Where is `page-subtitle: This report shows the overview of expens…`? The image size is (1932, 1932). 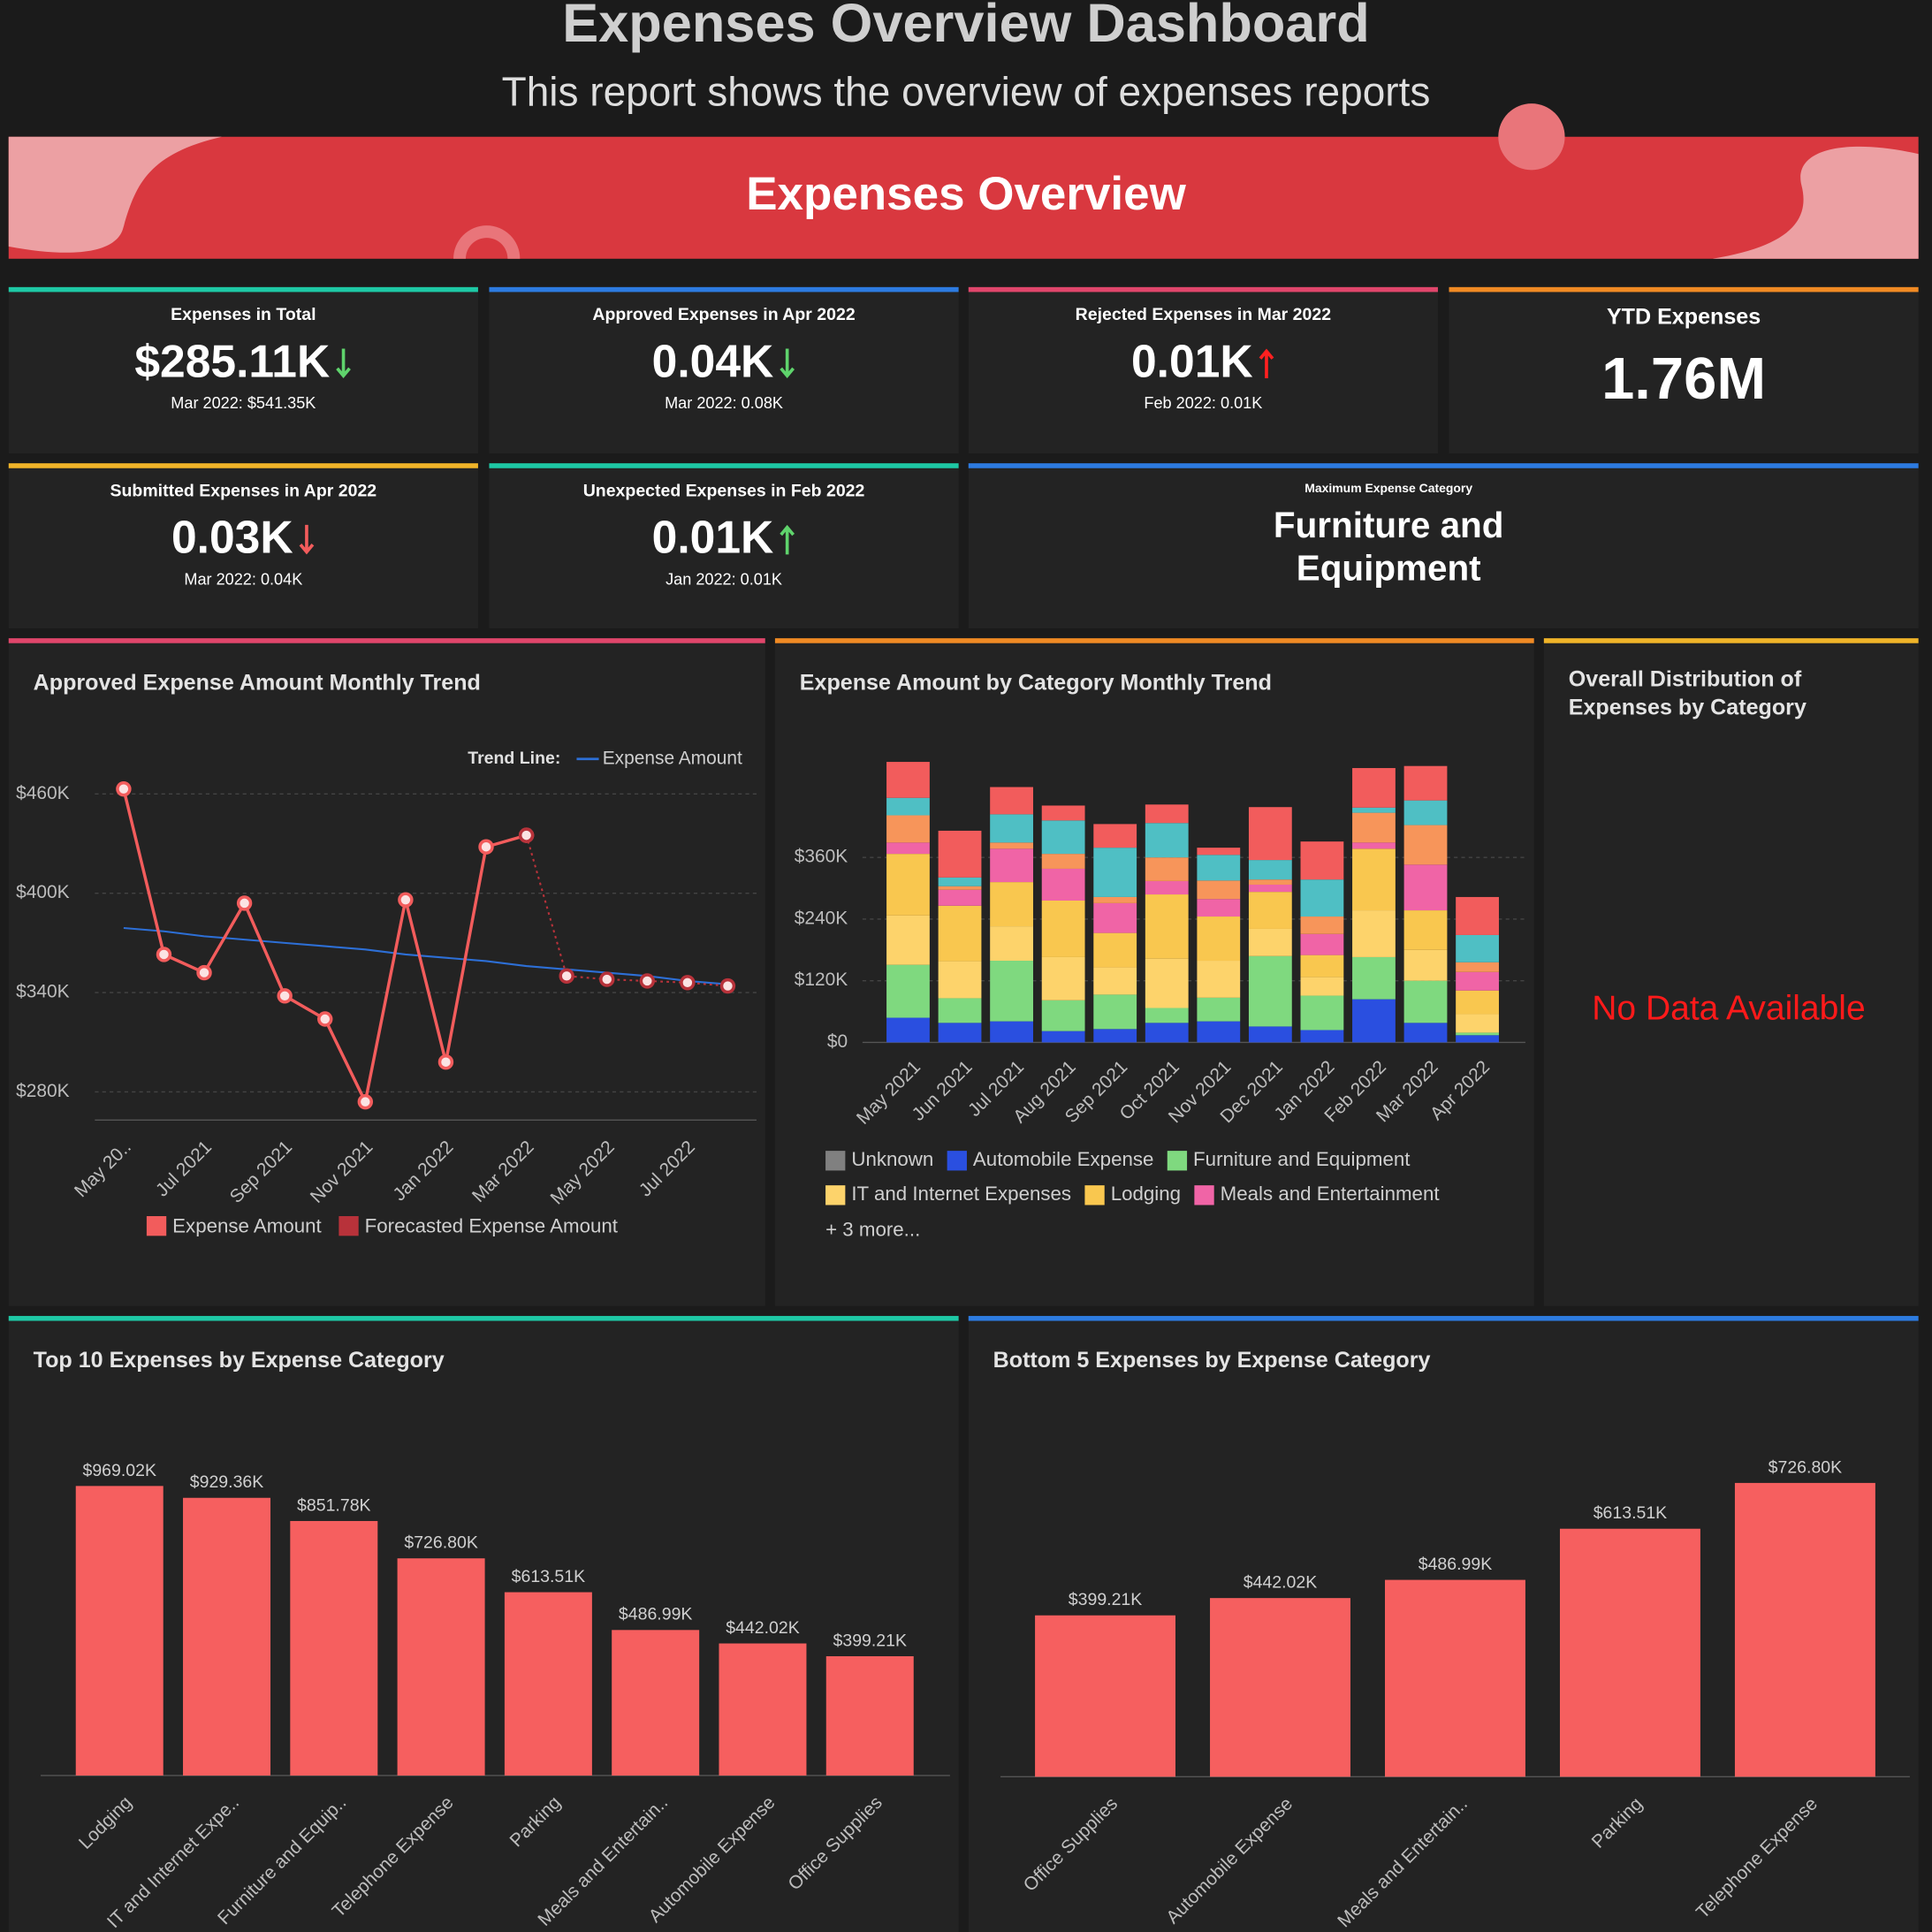 page-subtitle: This report shows the overview of expens… is located at coordinates (966, 92).